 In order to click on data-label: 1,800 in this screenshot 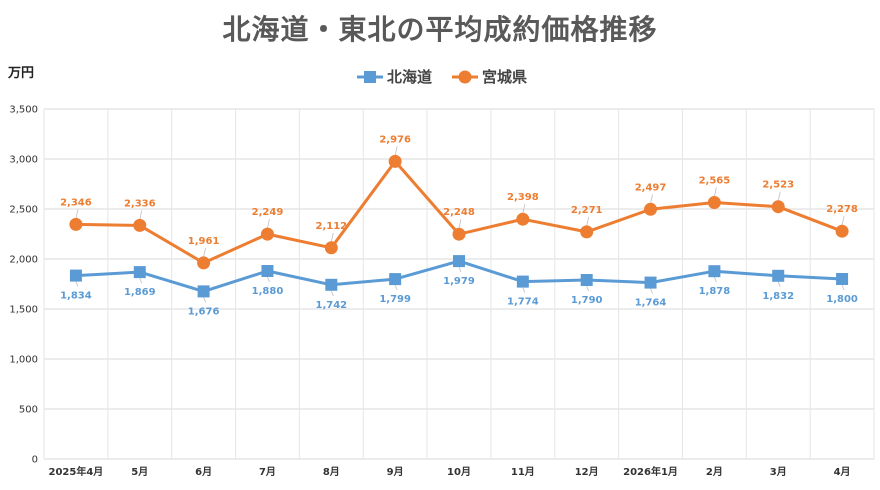, I will do `click(842, 299)`.